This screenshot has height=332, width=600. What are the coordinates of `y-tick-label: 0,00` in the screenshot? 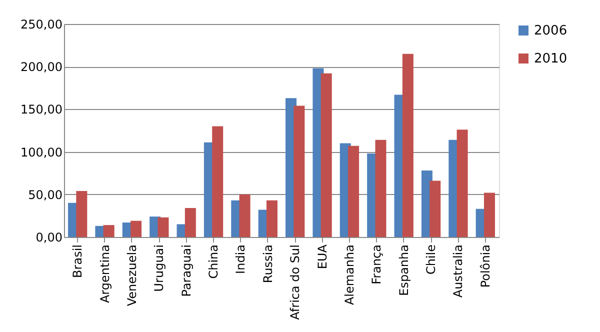 It's located at (49, 237).